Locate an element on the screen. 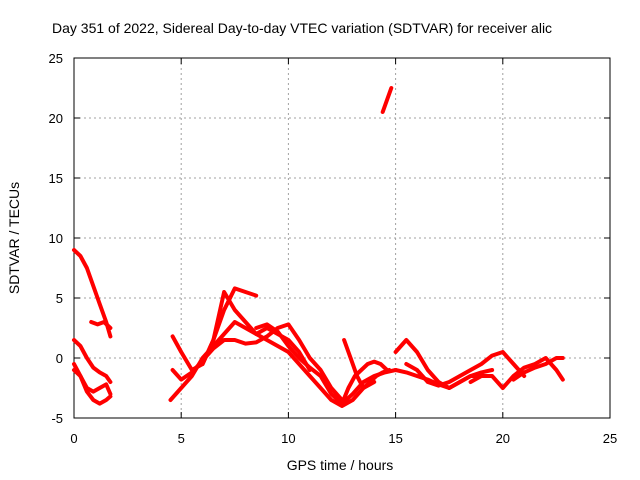  x-tick-label: 15 is located at coordinates (395, 438).